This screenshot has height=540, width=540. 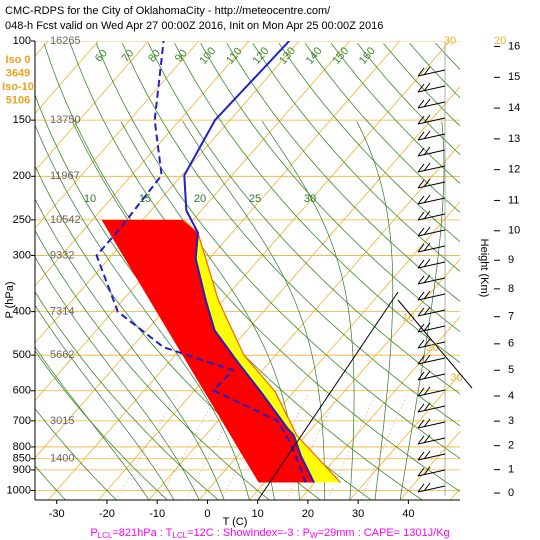 What do you see at coordinates (207, 514) in the screenshot?
I see `x-tick-label: 0` at bounding box center [207, 514].